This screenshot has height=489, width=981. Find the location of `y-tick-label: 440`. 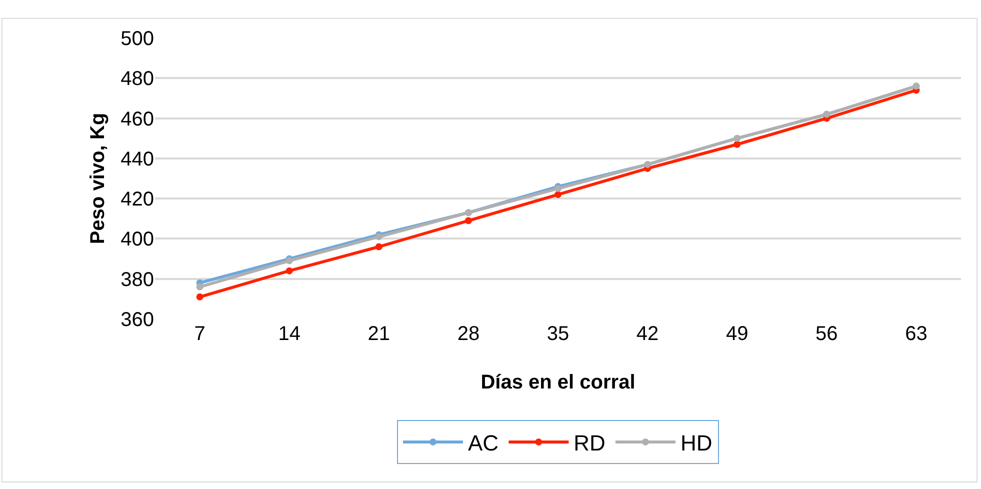

y-tick-label: 440 is located at coordinates (137, 159).